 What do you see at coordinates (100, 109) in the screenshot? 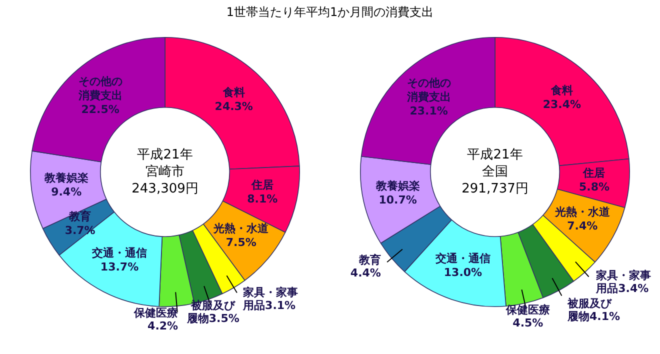
I see `data-label: 22.5%` at bounding box center [100, 109].